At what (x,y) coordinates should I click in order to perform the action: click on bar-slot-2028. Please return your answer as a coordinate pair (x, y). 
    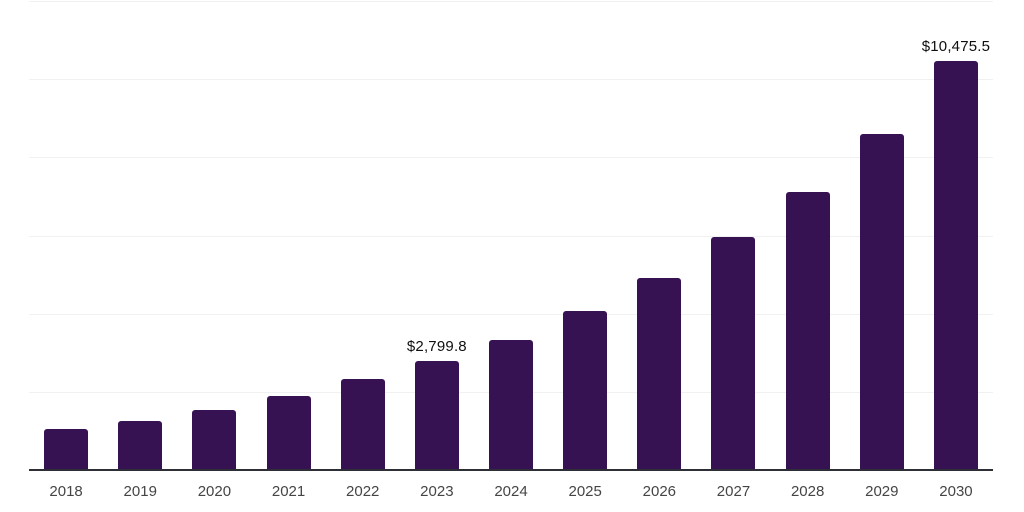
    Looking at the image, I should click on (808, 235).